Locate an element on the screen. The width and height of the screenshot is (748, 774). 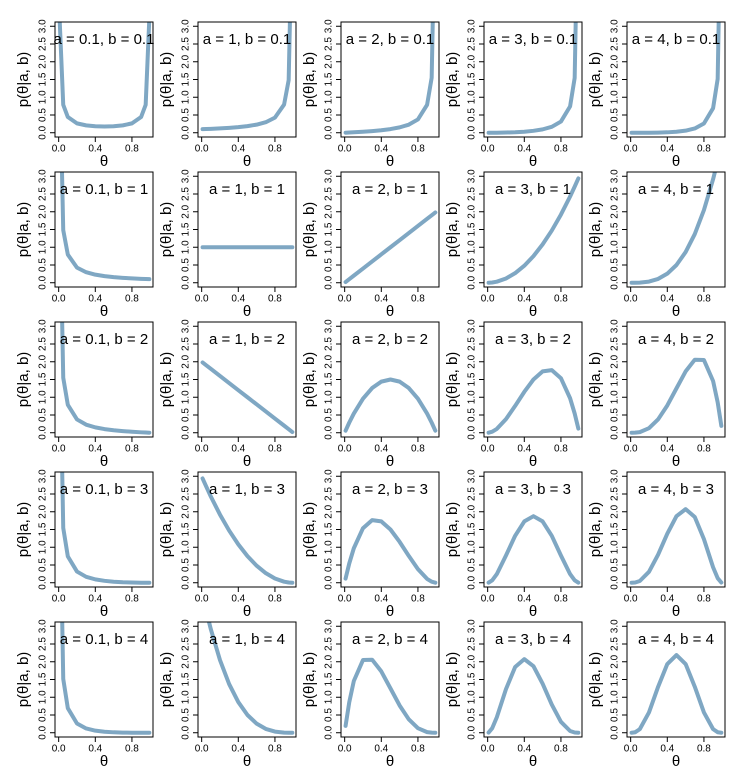
panel-title: a = 2, b = 4 is located at coordinates (390, 639).